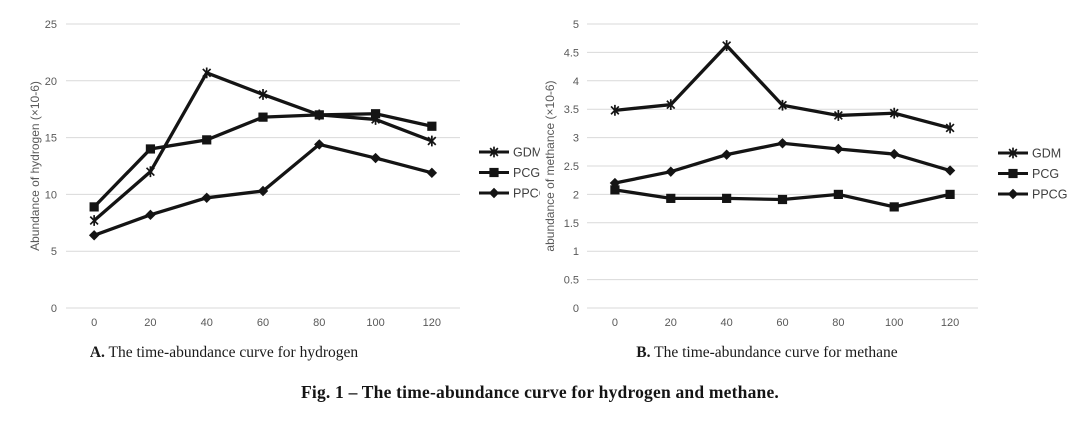  What do you see at coordinates (231, 352) in the screenshot?
I see `caption-a-text: The time-abundance curve for hydrogen` at bounding box center [231, 352].